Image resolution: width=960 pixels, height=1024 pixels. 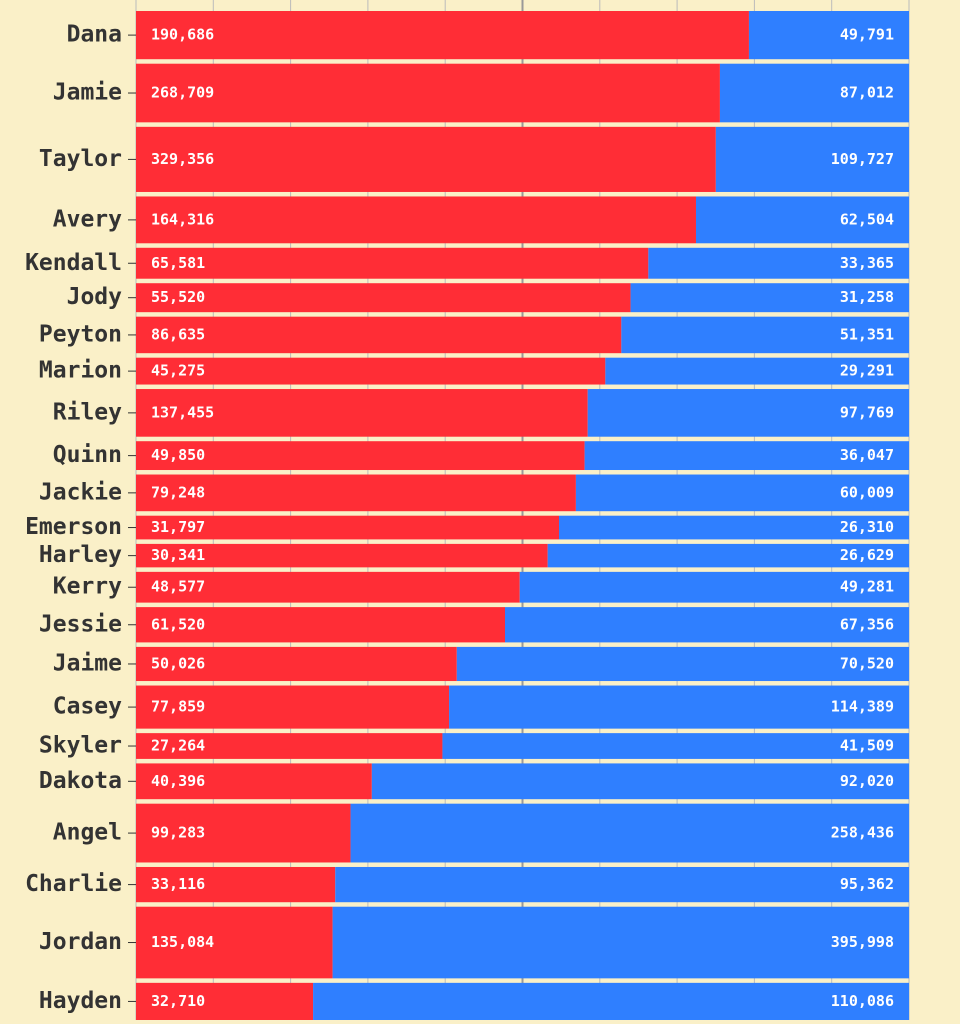 I want to click on y-tick-label: Hayden, so click(x=80, y=1001).